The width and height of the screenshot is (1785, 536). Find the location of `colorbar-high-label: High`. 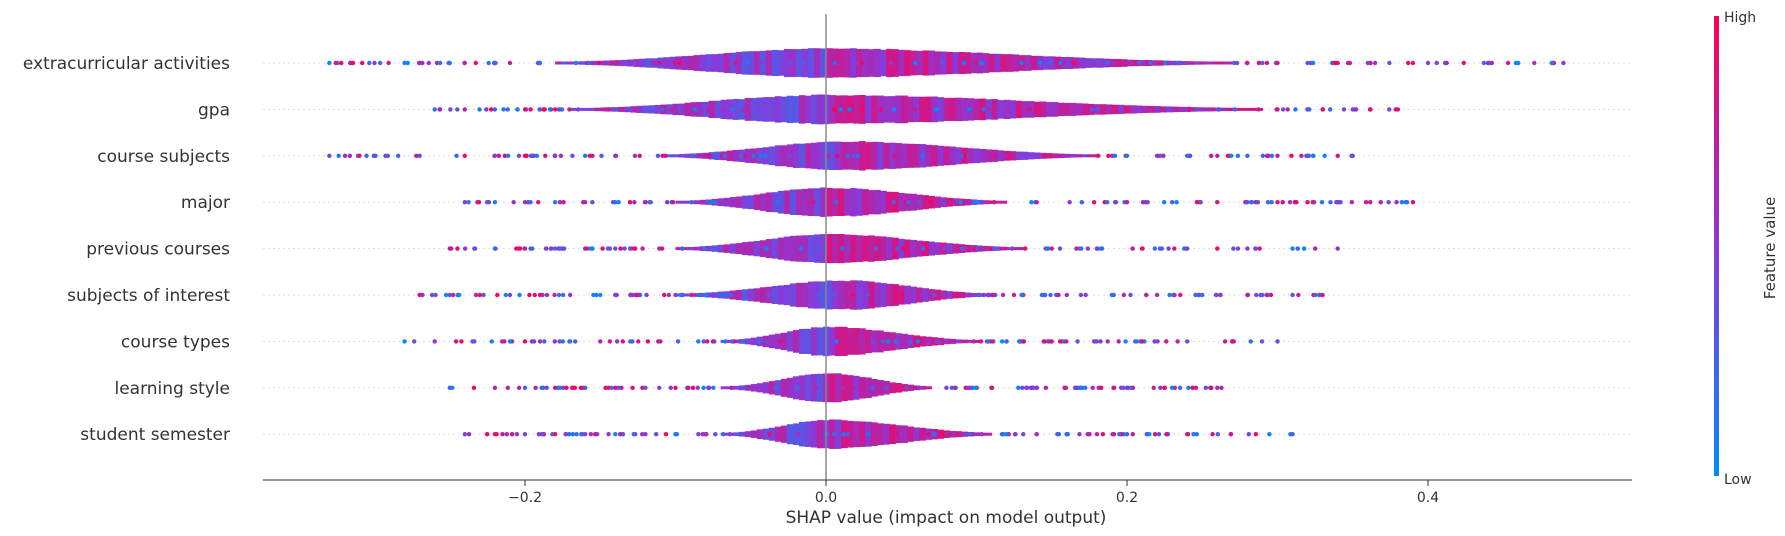

colorbar-high-label: High is located at coordinates (1740, 18).